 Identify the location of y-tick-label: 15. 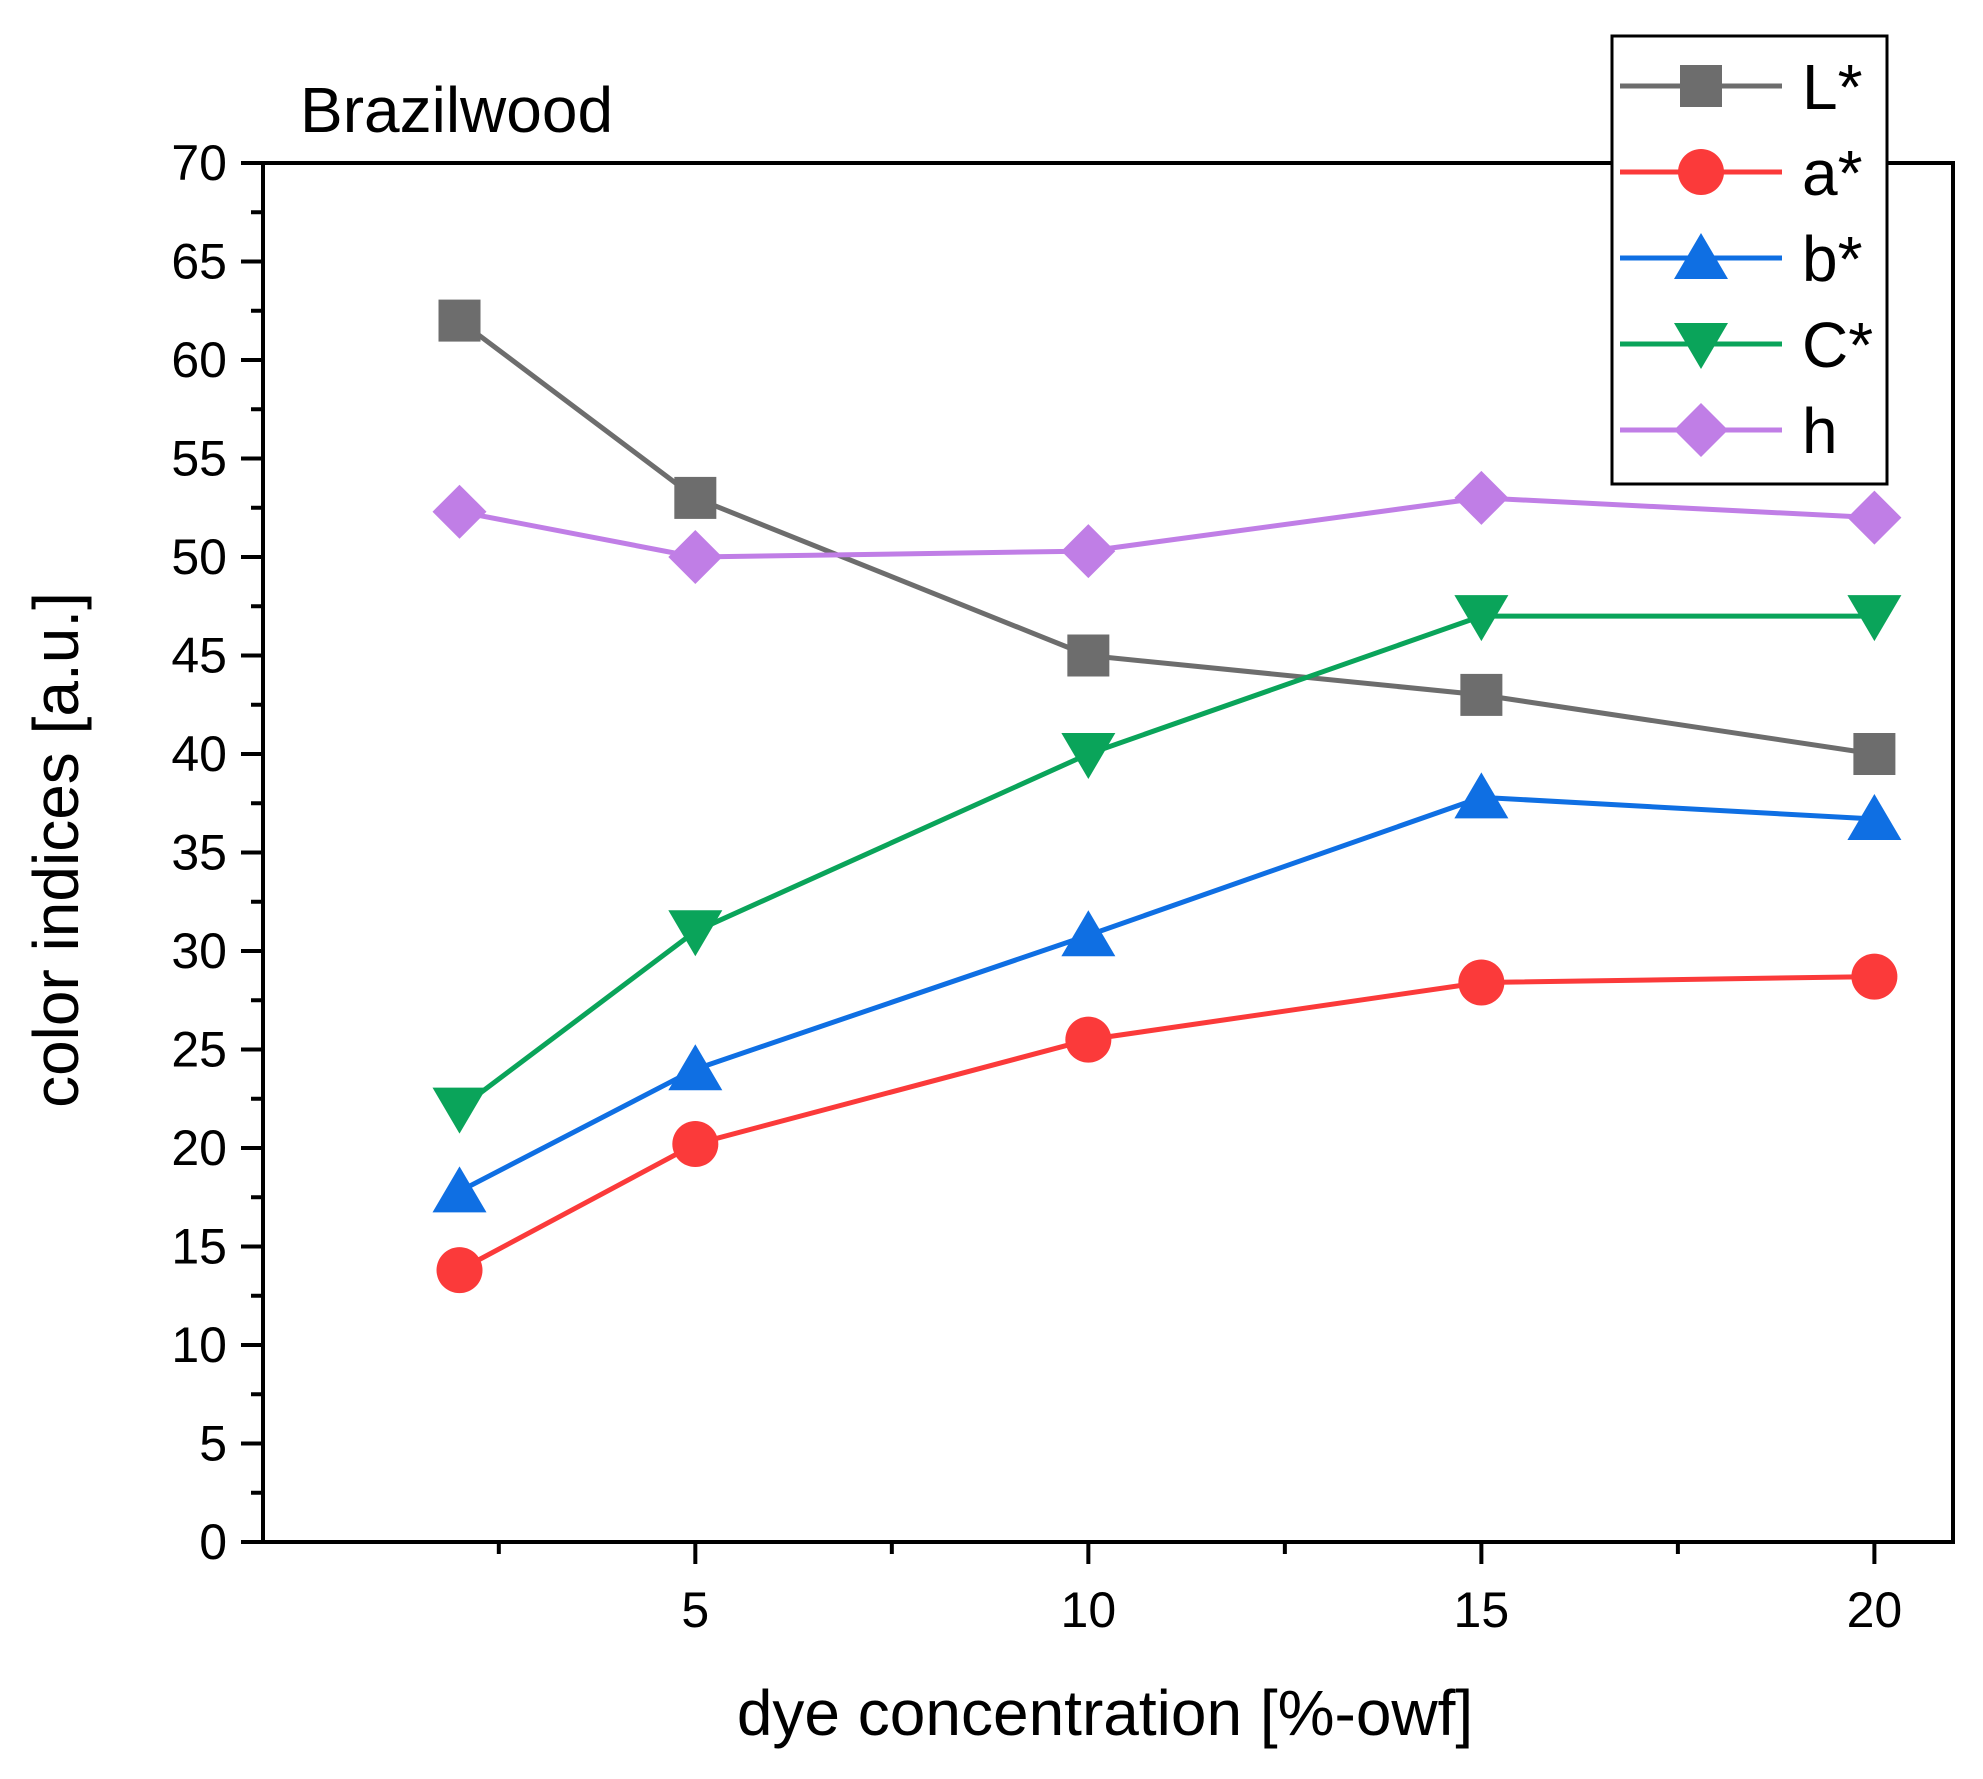
(199, 1247).